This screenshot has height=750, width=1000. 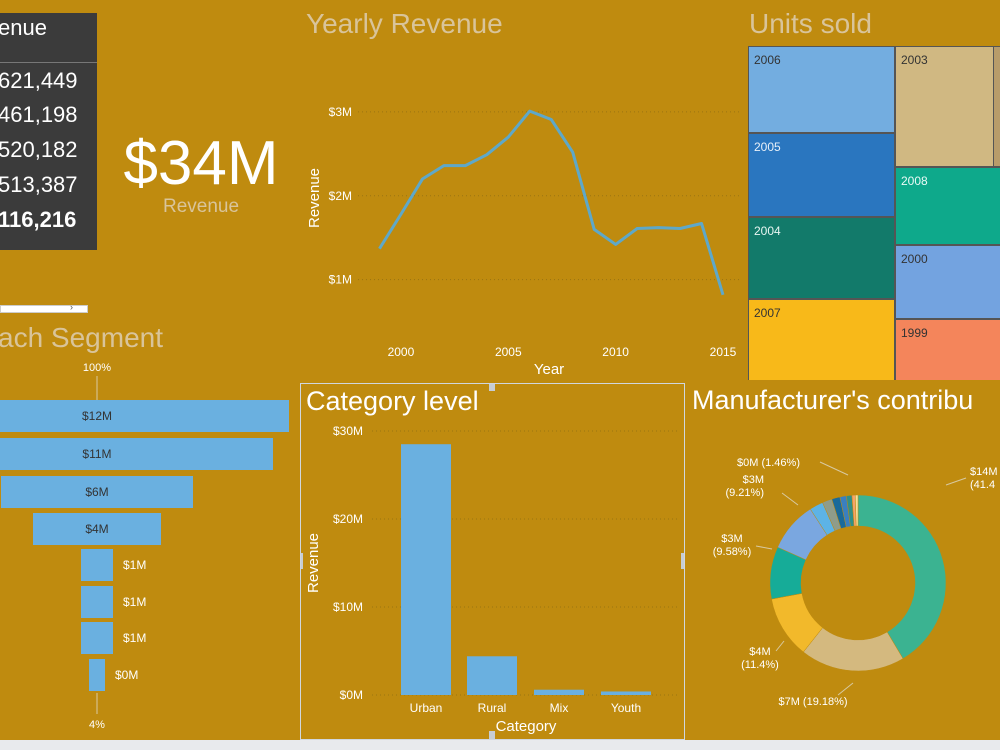 I want to click on x-tick-label: 2005, so click(x=508, y=352).